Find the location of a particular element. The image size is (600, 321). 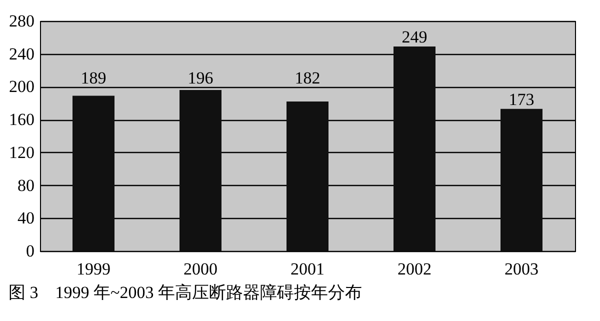

x-tick-label: 2001 is located at coordinates (307, 269).